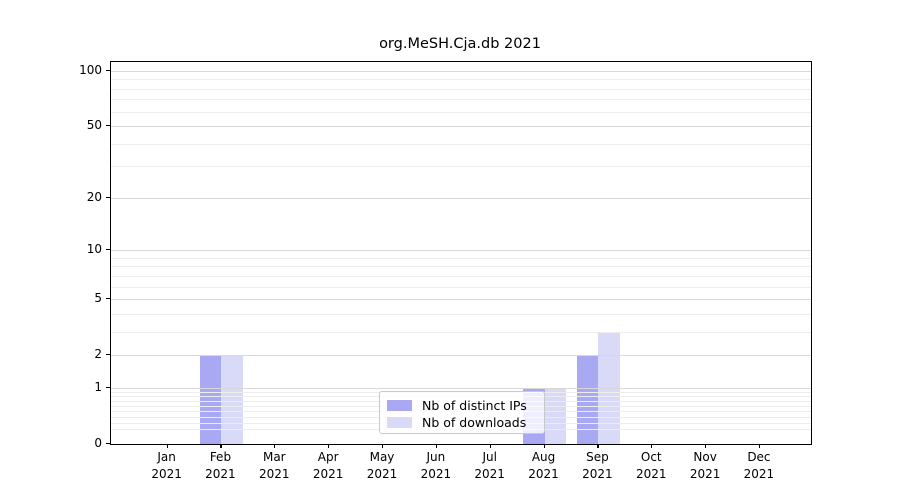 The height and width of the screenshot is (500, 900). What do you see at coordinates (94, 249) in the screenshot?
I see `y-tick-label: 10` at bounding box center [94, 249].